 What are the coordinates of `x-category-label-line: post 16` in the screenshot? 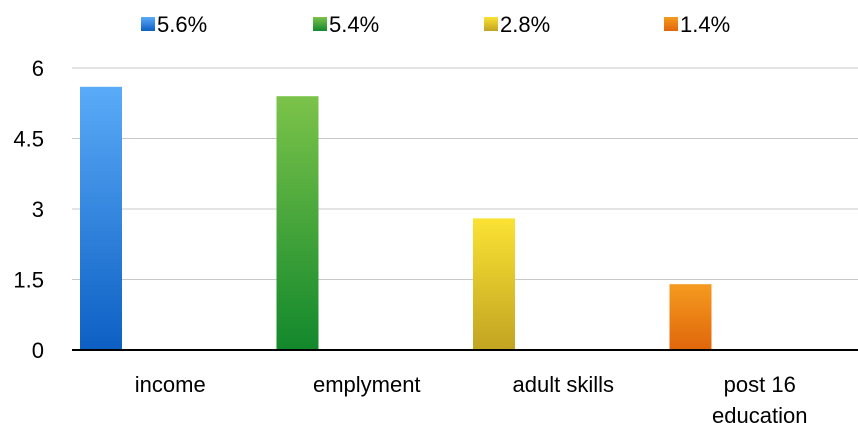 It's located at (760, 384).